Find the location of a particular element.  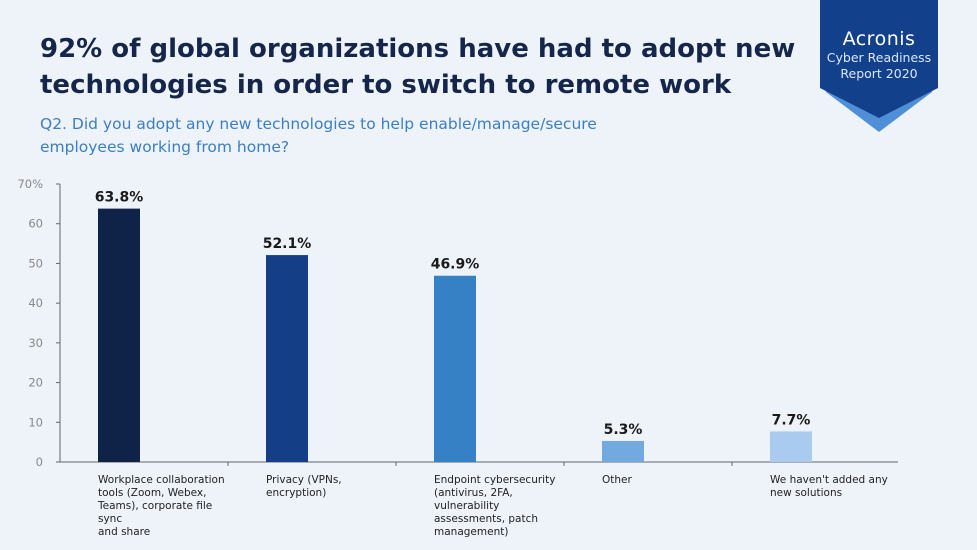

x-category-label: We haven't added any new solutions is located at coordinates (840, 487).